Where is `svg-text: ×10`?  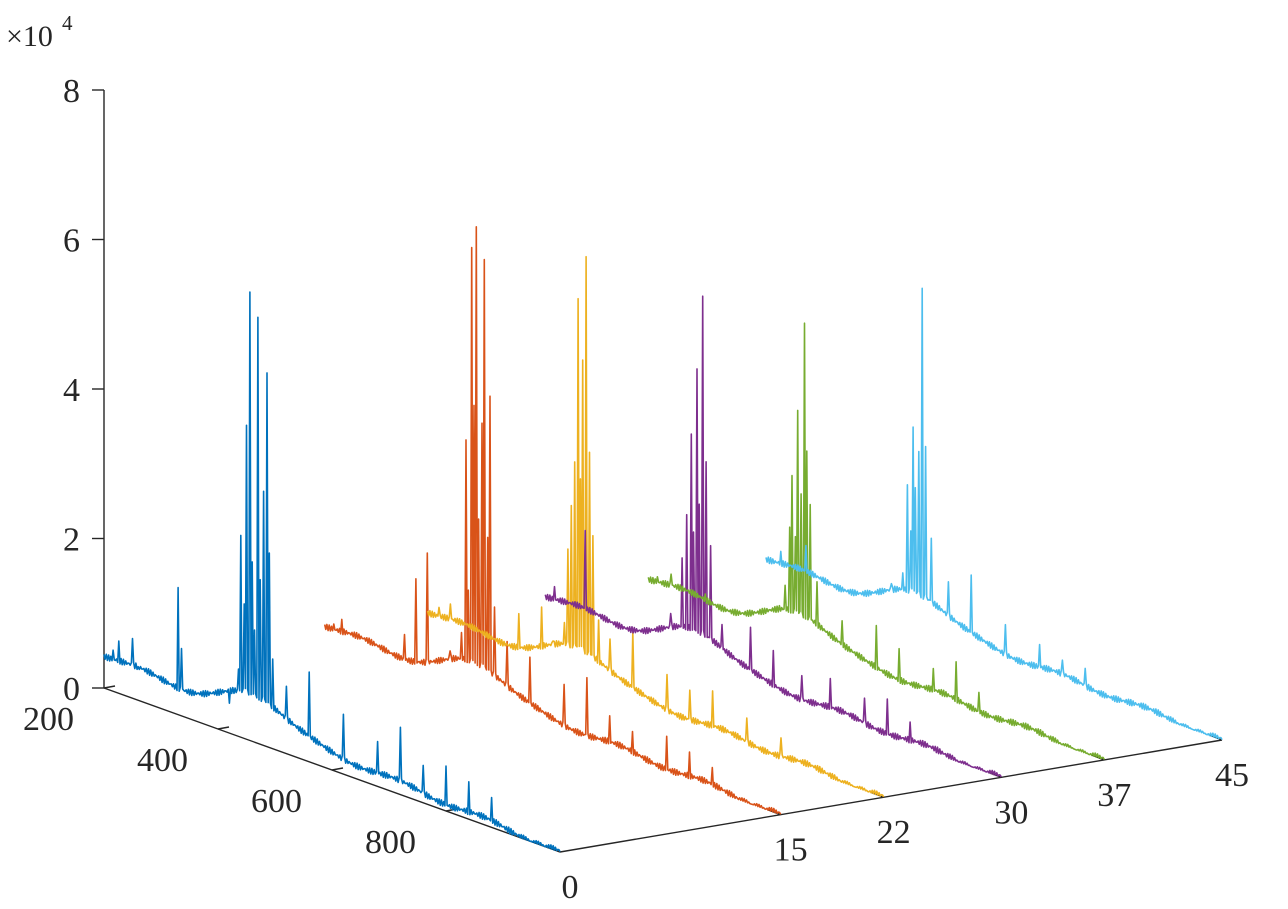 svg-text: ×10 is located at coordinates (29, 36).